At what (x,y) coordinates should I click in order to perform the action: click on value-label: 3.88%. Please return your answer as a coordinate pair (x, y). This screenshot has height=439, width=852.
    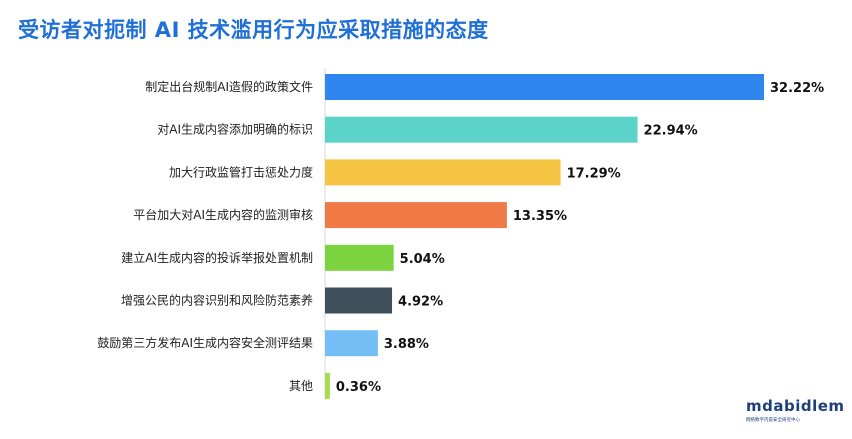
    Looking at the image, I should click on (406, 344).